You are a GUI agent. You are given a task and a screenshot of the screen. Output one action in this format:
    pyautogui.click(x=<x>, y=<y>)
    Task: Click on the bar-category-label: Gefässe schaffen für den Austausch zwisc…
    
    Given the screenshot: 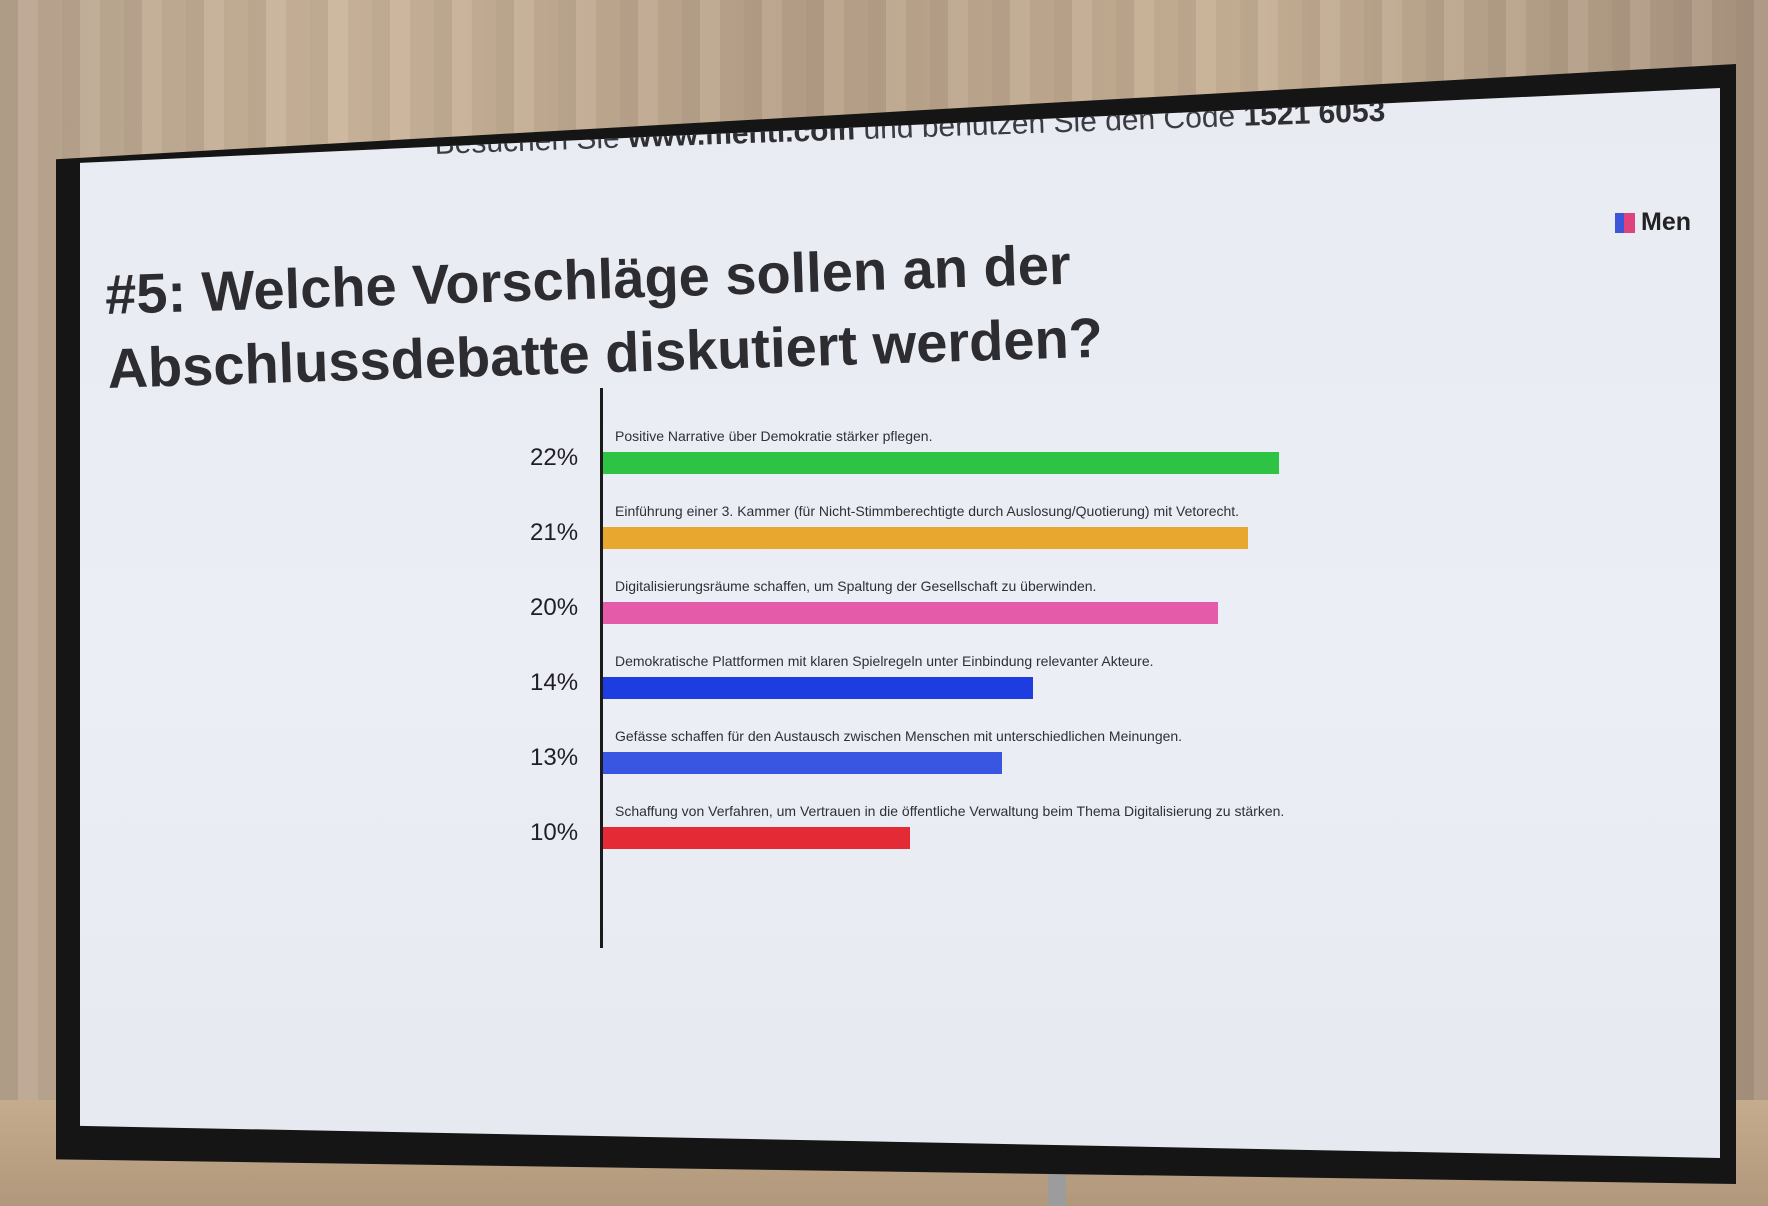 What is the action you would take?
    pyautogui.click(x=899, y=736)
    